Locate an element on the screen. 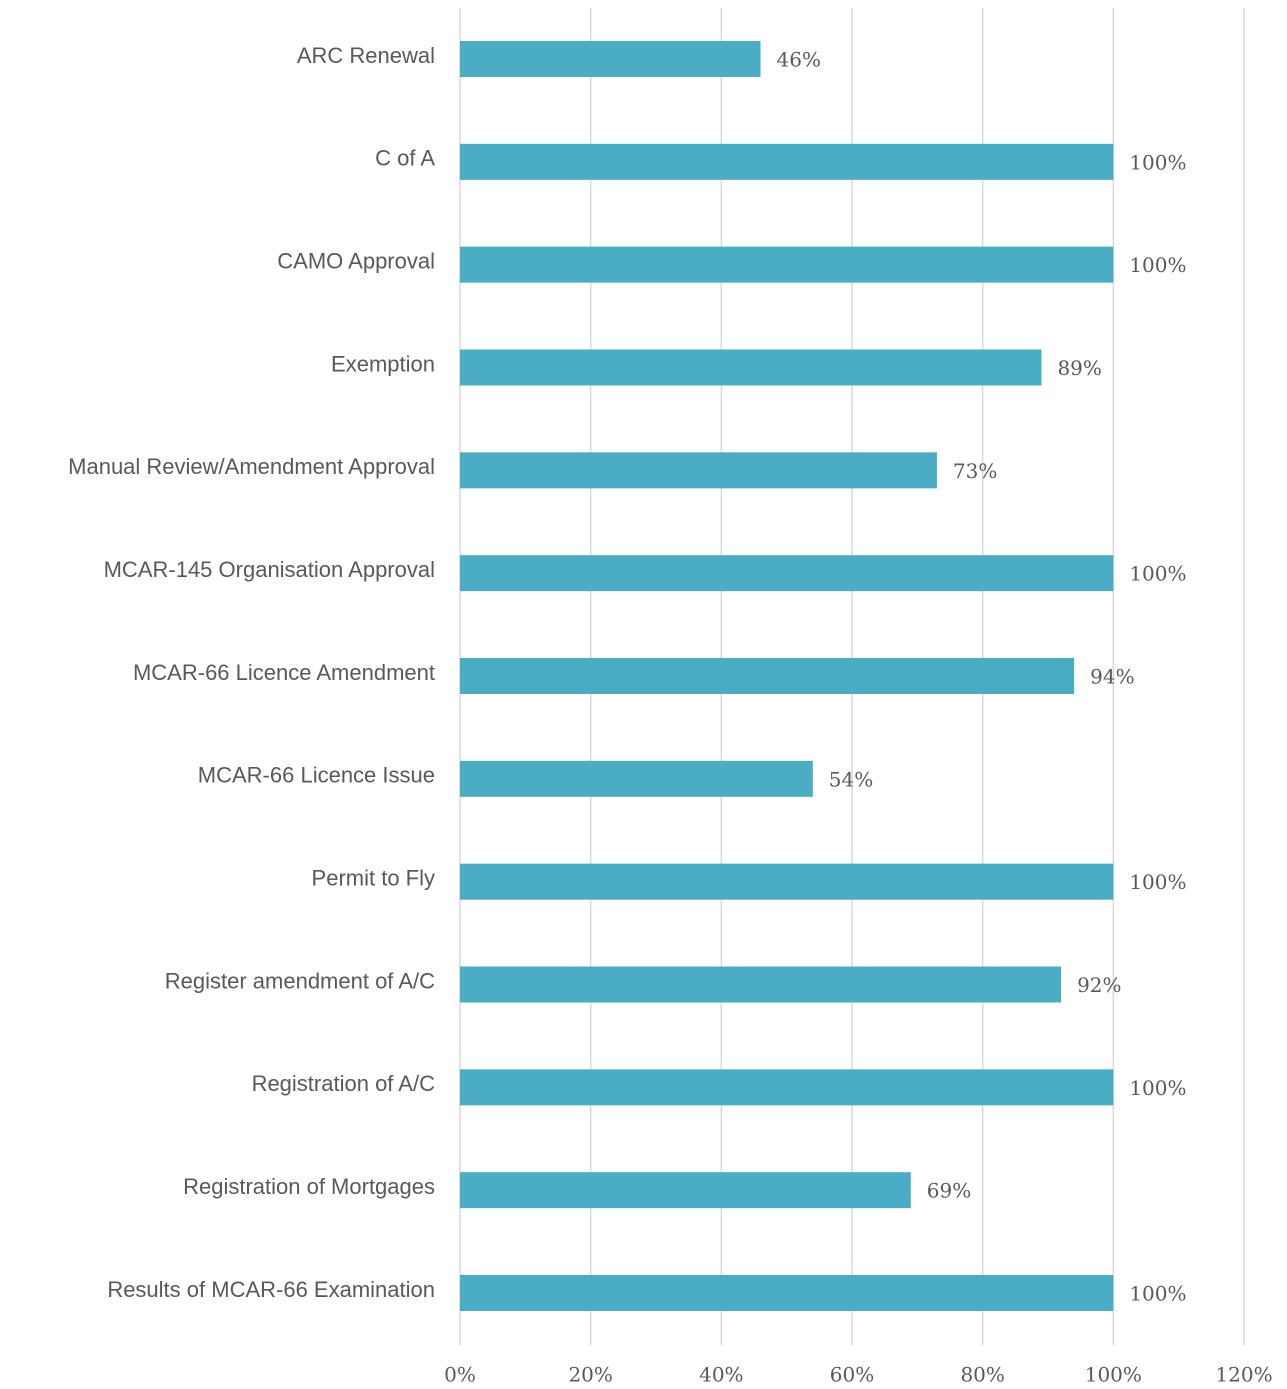 This screenshot has height=1389, width=1287. x-tick-label: 60% is located at coordinates (852, 1375).